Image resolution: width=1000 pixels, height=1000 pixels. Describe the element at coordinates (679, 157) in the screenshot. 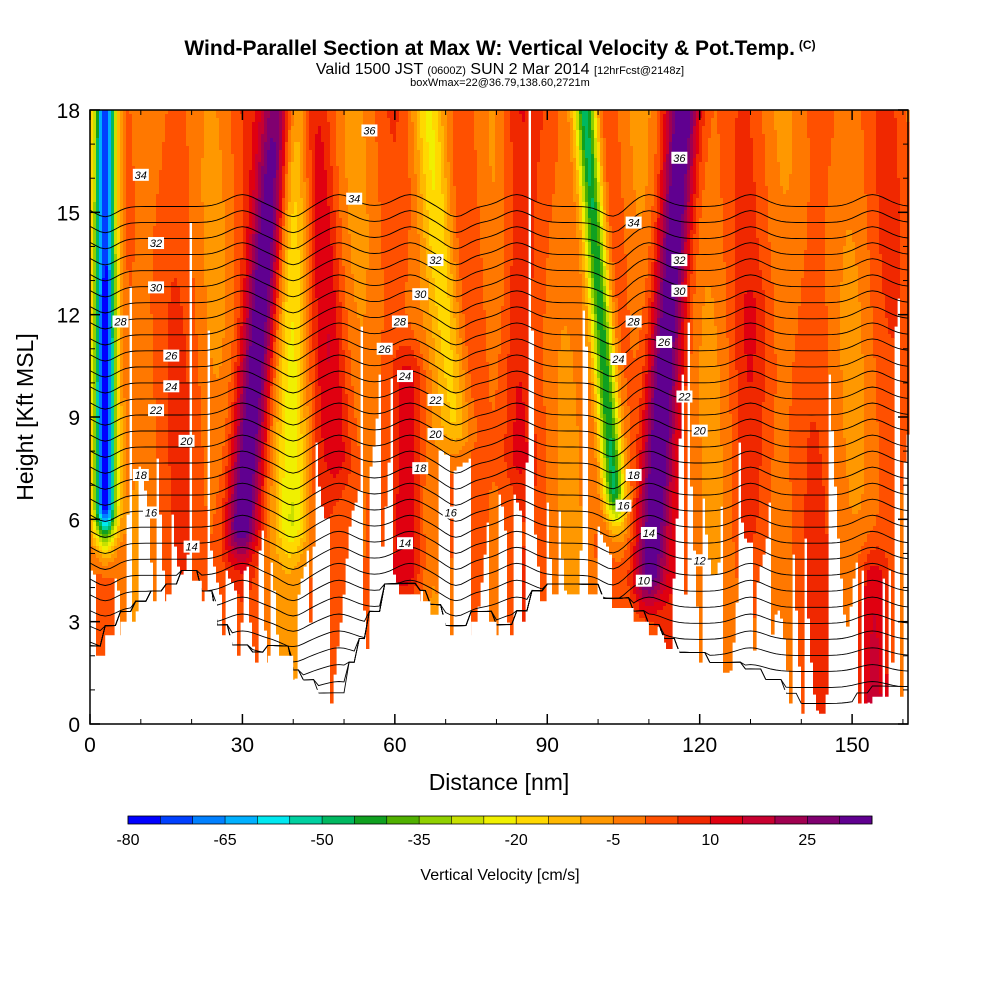

I see `theta-label-bg` at that location.